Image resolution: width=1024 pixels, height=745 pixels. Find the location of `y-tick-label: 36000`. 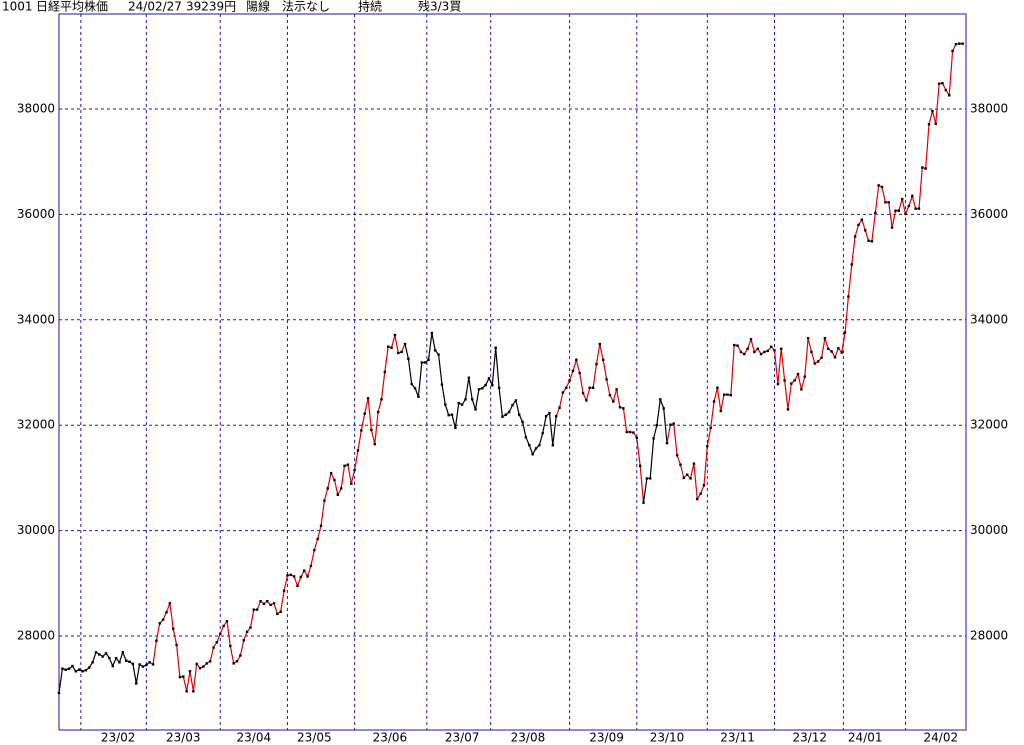

y-tick-label: 36000 is located at coordinates (36, 214).